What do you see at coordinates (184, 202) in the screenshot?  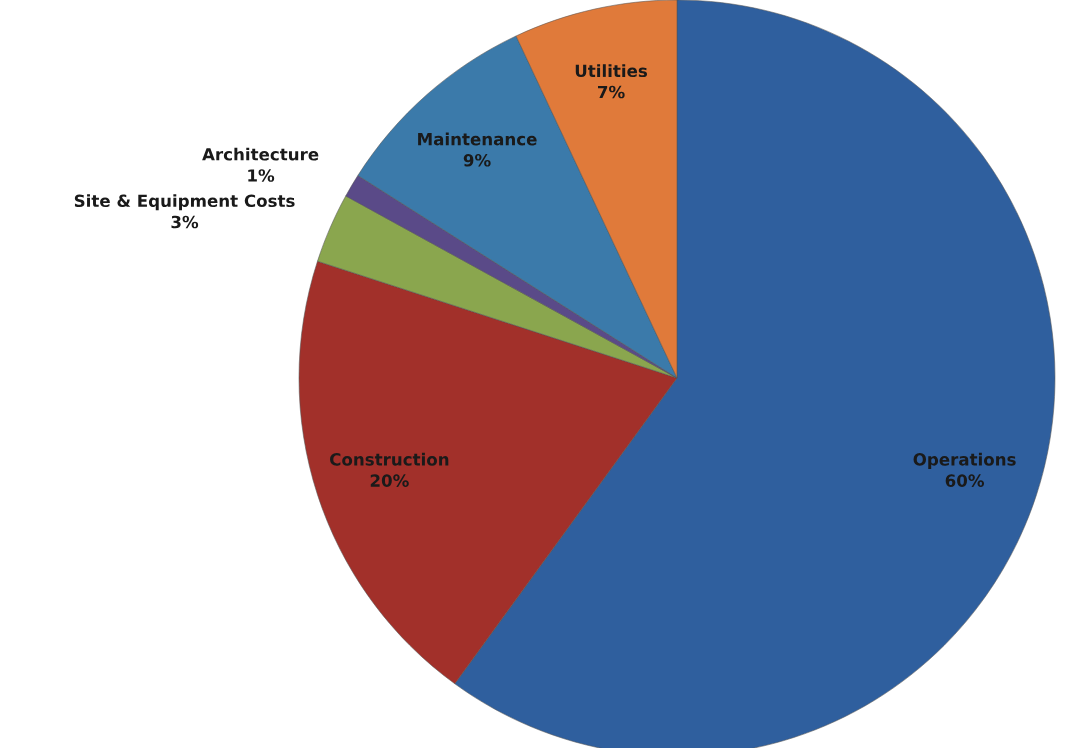 I see `slice-label: Site & Equipment Costs` at bounding box center [184, 202].